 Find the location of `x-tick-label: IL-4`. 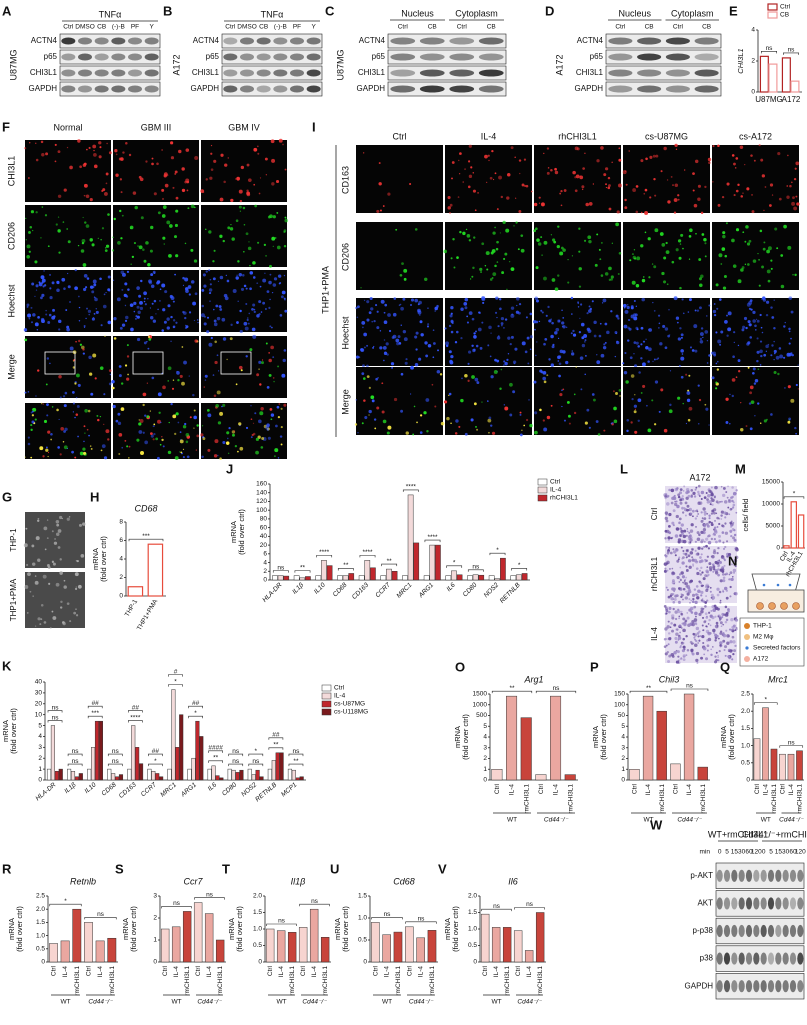

x-tick-label: IL-4 is located at coordinates (689, 790).